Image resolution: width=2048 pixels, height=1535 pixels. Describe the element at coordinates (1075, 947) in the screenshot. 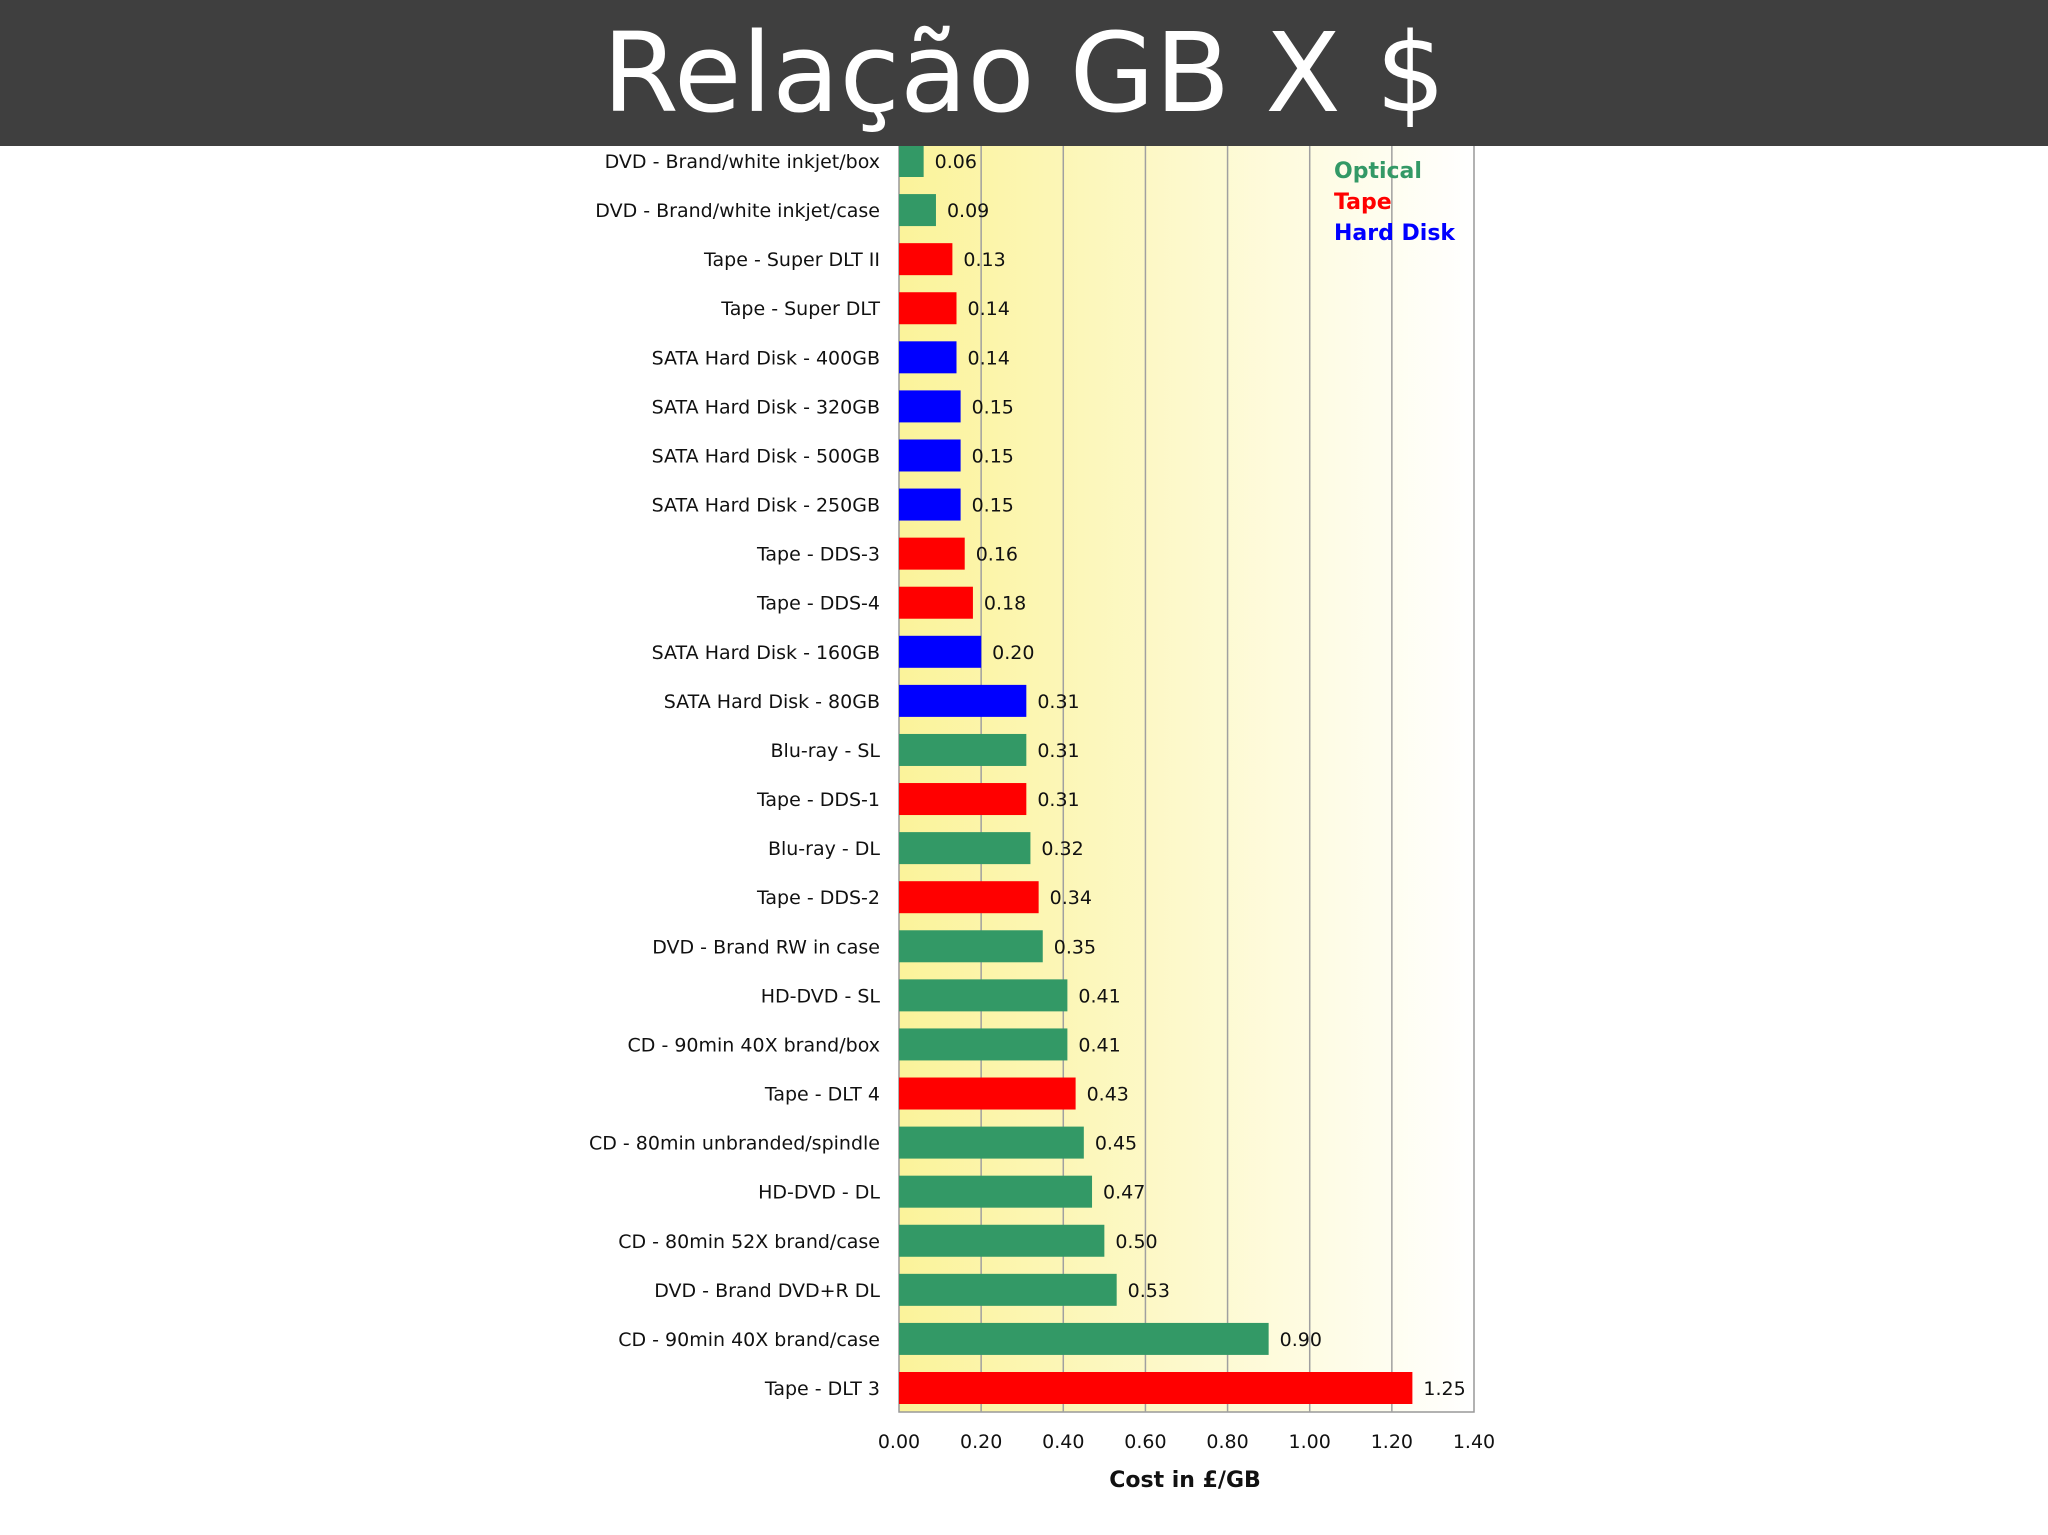

I see `value-label: 0.35` at that location.